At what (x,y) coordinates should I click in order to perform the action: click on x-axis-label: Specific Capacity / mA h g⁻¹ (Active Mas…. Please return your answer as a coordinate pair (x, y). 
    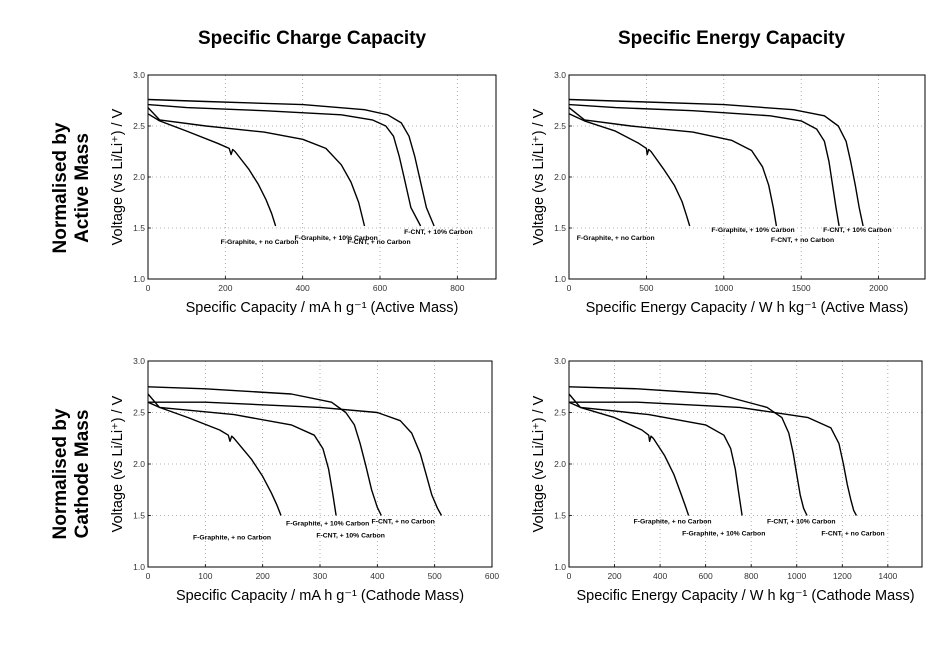
    Looking at the image, I should click on (322, 308).